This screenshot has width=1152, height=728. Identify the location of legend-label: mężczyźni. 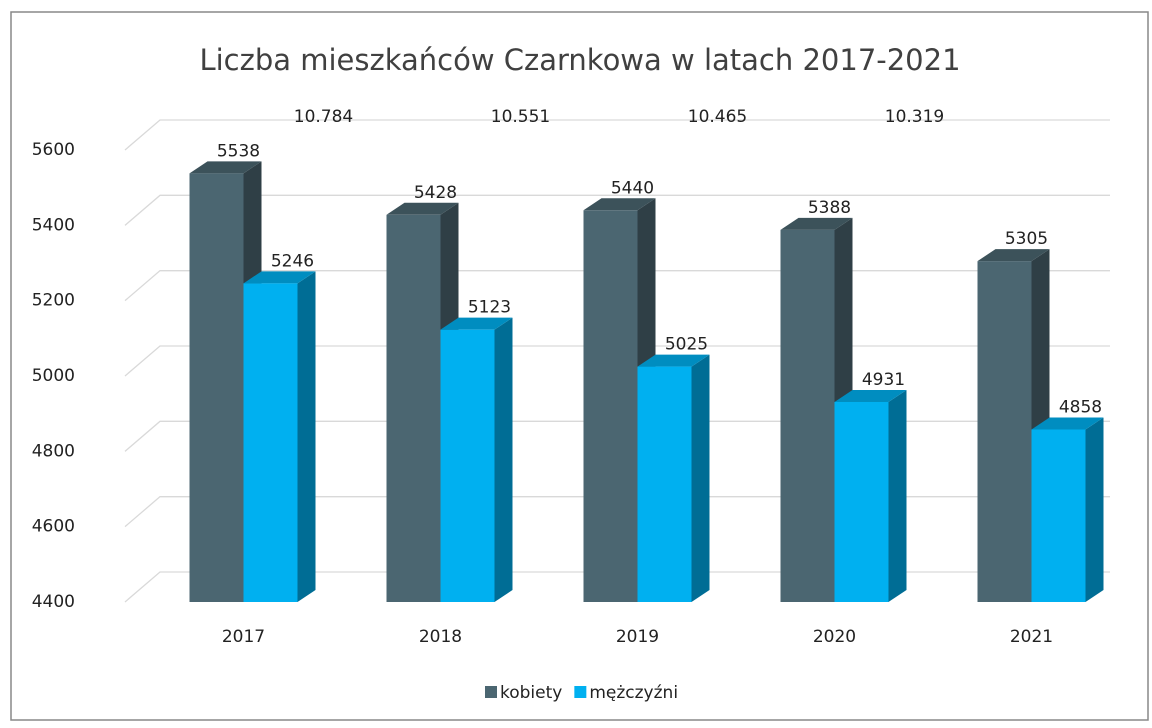
(633, 693).